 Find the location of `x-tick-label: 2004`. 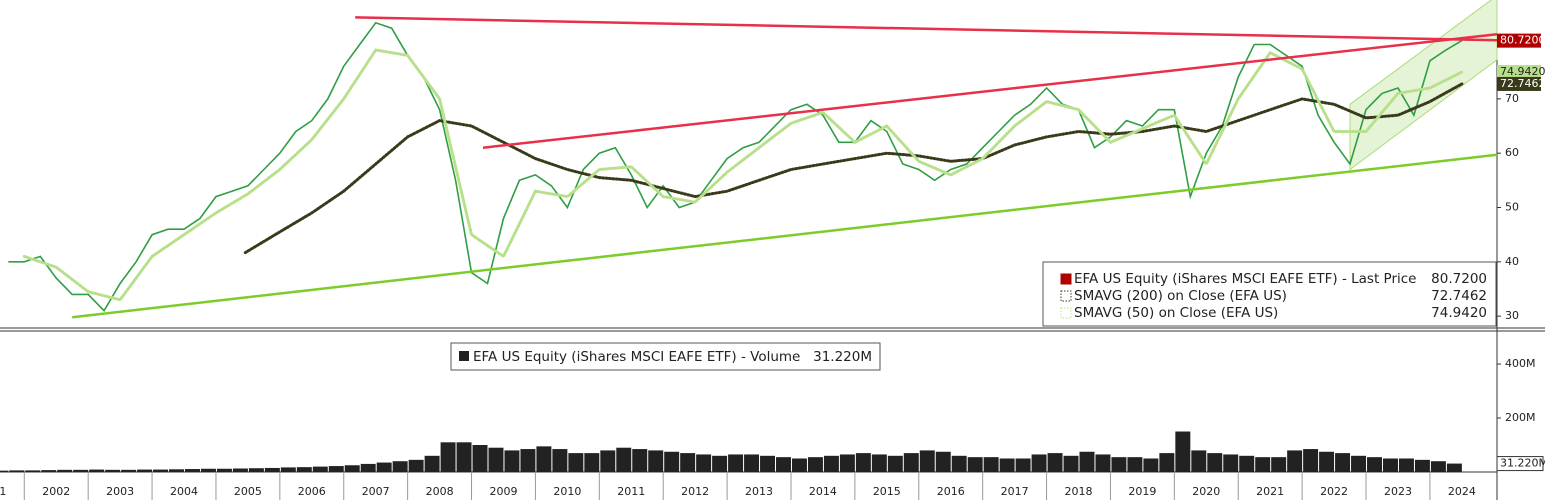

x-tick-label: 2004 is located at coordinates (184, 491).